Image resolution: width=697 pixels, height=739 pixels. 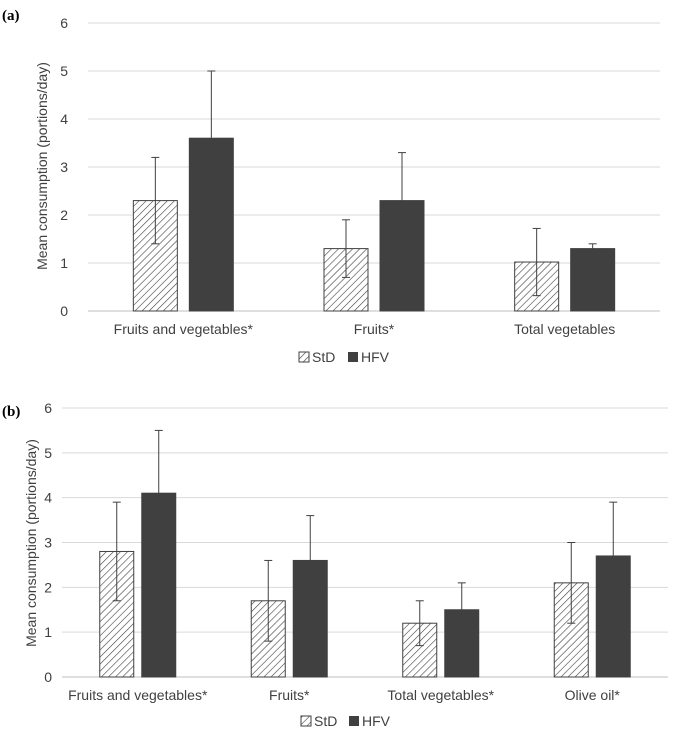 I want to click on x-tick-label: Total vegetables, so click(x=564, y=329).